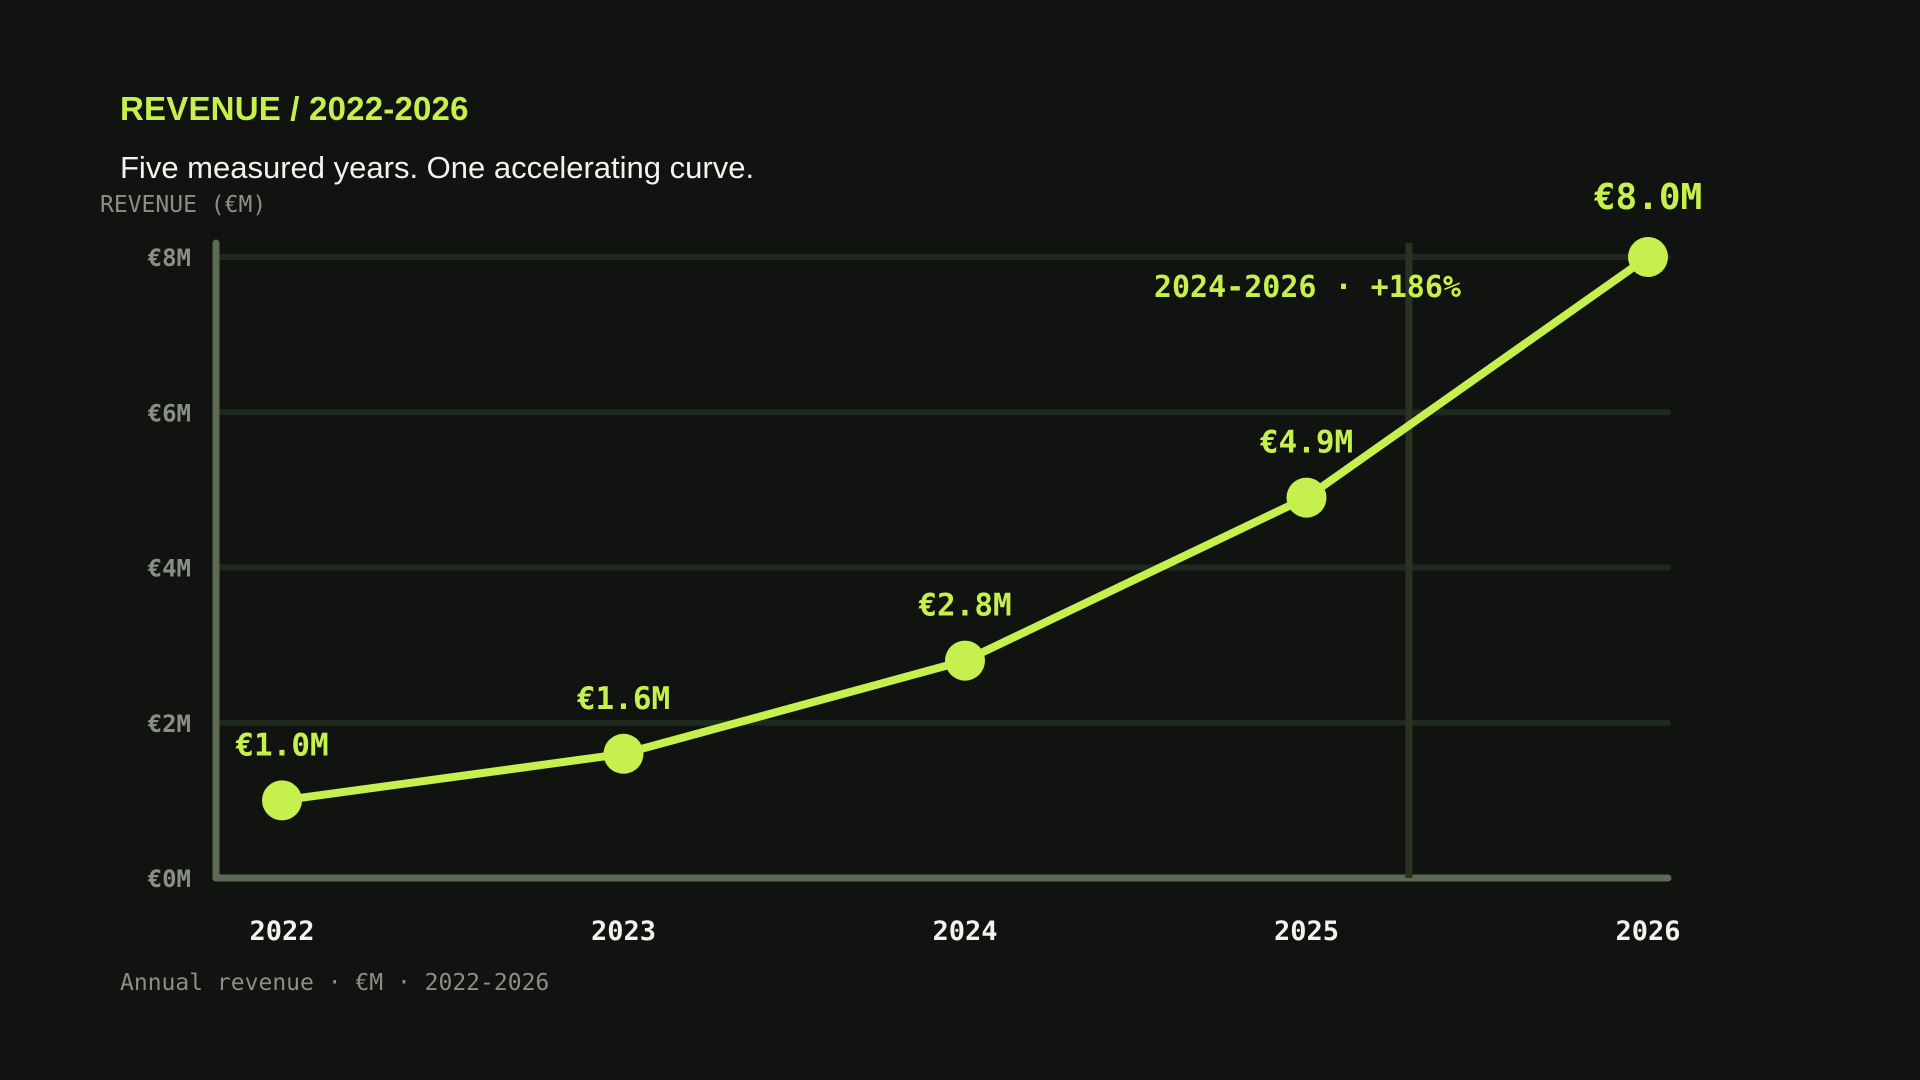 The width and height of the screenshot is (1920, 1080). I want to click on y-tick-label: €4M, so click(169, 569).